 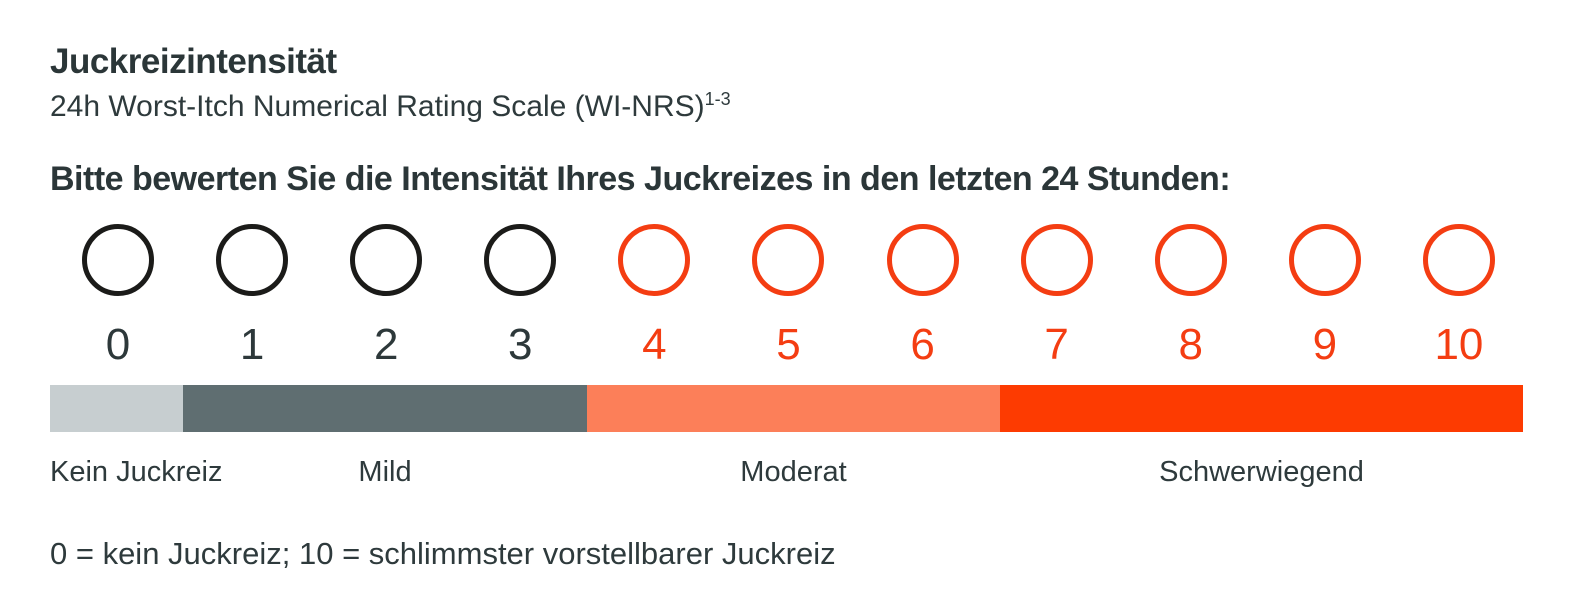 What do you see at coordinates (793, 472) in the screenshot?
I see `severity-label-moderat: Moderat` at bounding box center [793, 472].